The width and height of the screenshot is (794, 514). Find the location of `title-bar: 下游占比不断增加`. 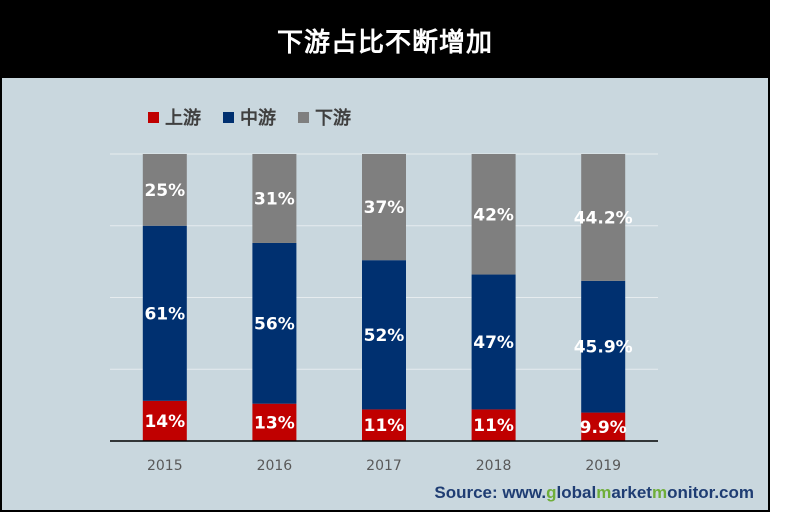

title-bar: 下游占比不断增加 is located at coordinates (385, 40).